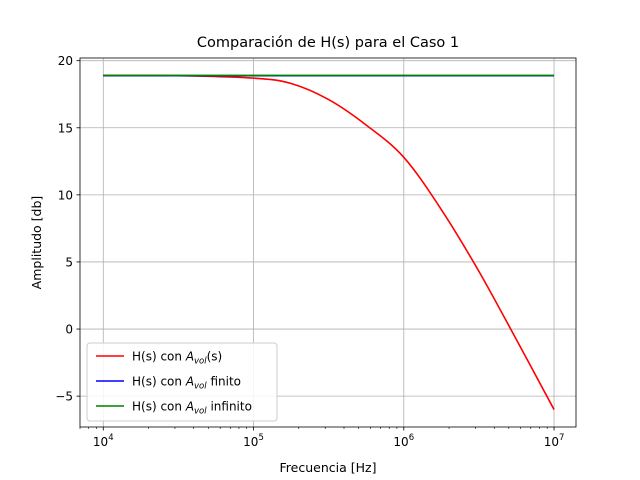 The height and width of the screenshot is (480, 640). What do you see at coordinates (192, 408) in the screenshot?
I see `legend-entry: H(s) con Avol infinito` at bounding box center [192, 408].